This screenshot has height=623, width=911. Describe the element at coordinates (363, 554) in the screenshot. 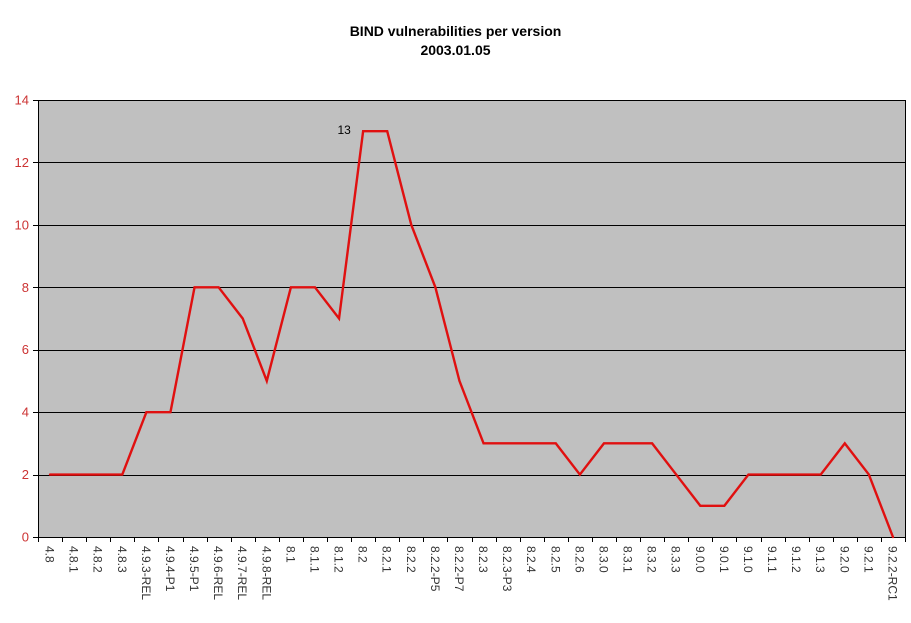

I see `x-axis-tick-label: 8.2` at that location.